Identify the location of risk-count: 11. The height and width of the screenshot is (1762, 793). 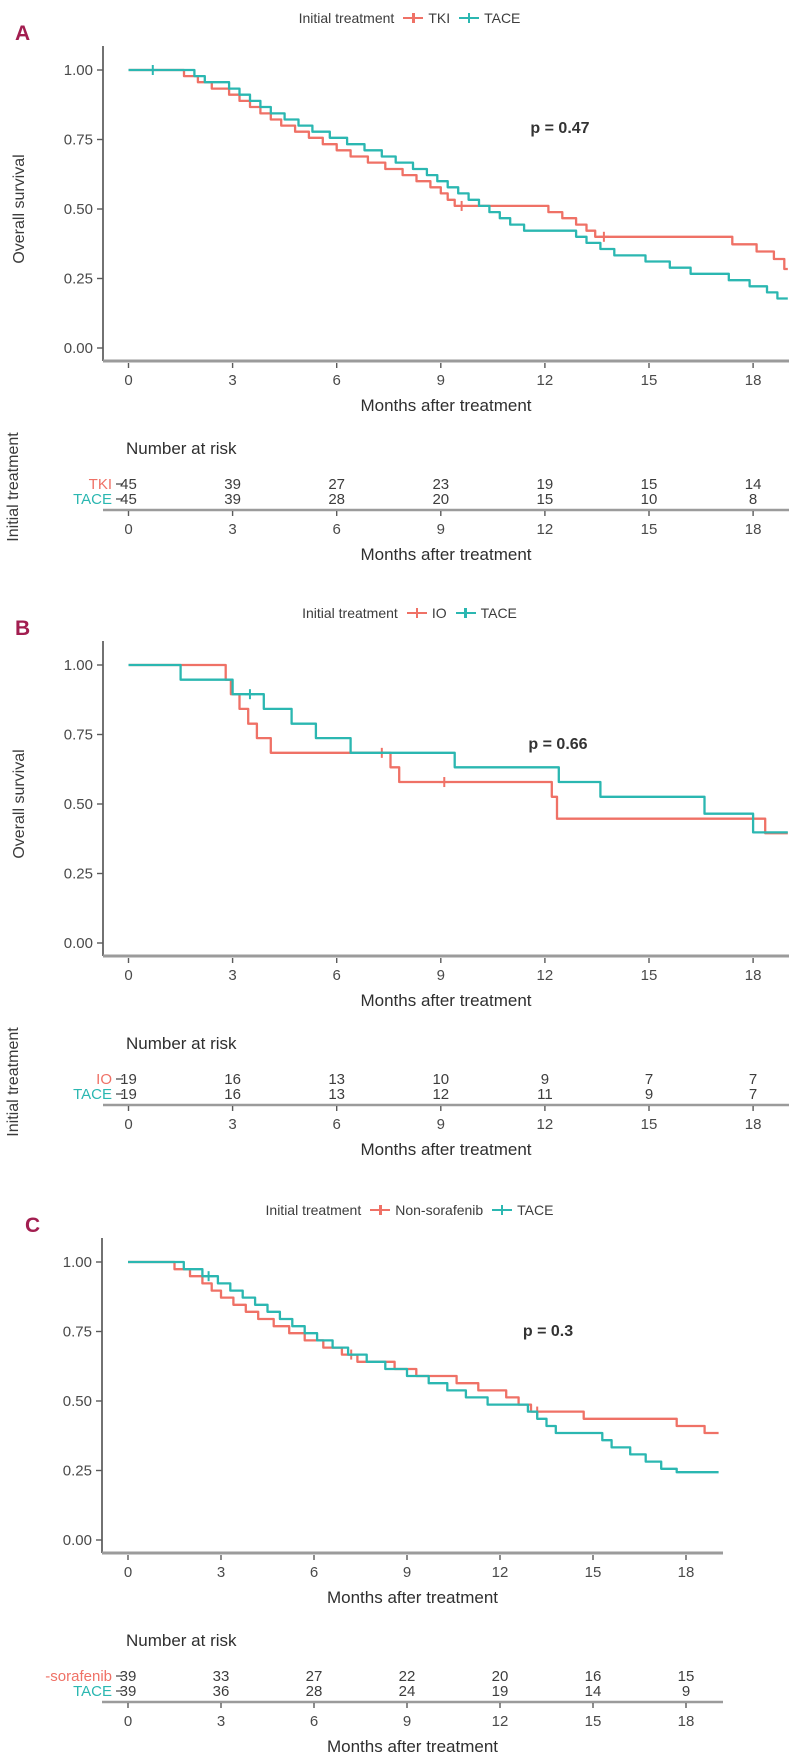
(545, 1094).